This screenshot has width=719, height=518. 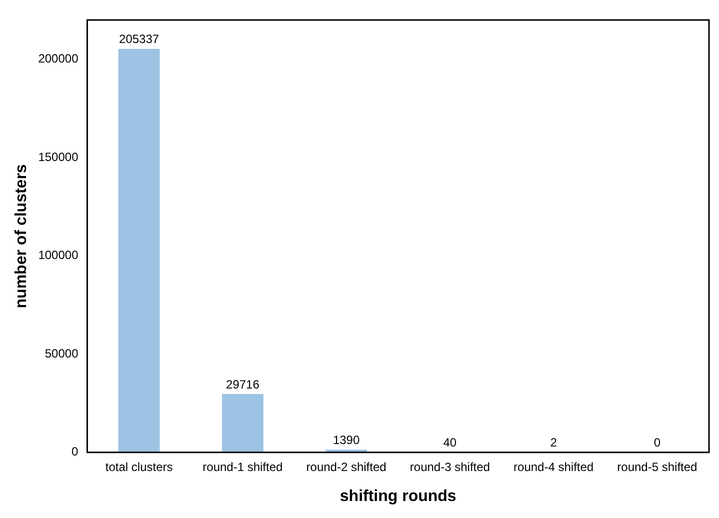 What do you see at coordinates (657, 443) in the screenshot?
I see `data-label: 0` at bounding box center [657, 443].